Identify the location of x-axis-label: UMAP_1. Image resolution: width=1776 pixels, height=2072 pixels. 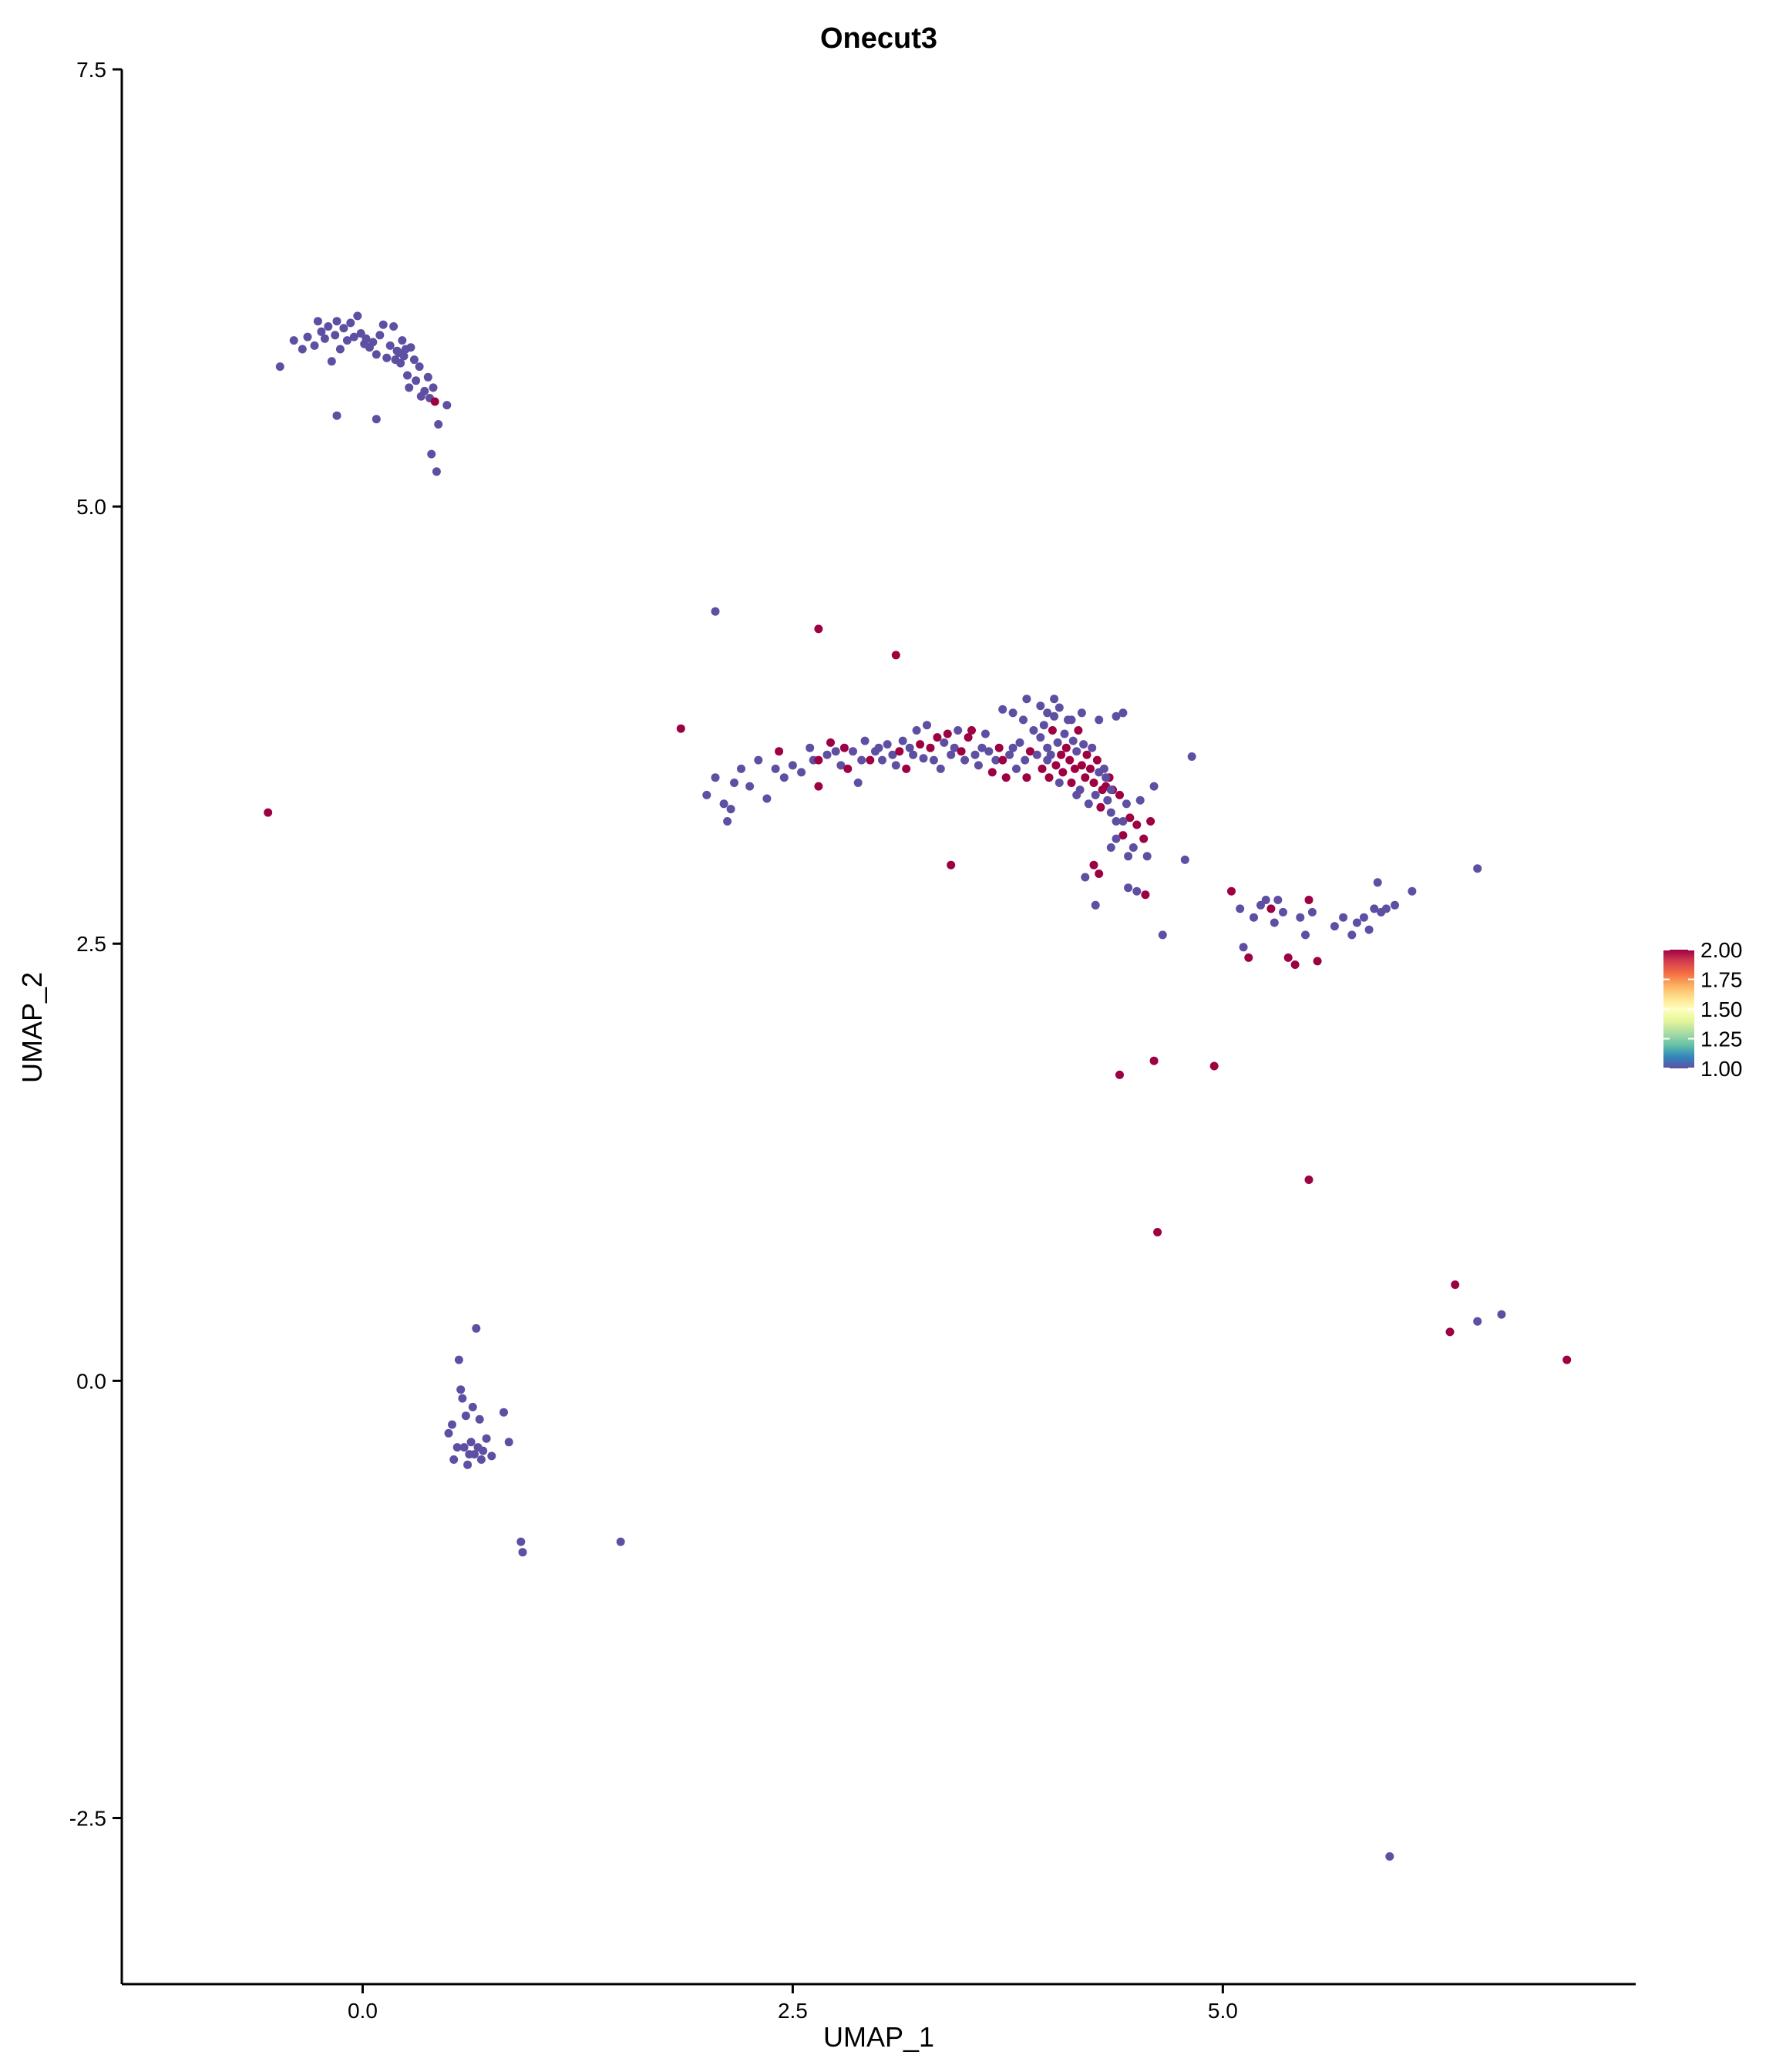
(879, 2037).